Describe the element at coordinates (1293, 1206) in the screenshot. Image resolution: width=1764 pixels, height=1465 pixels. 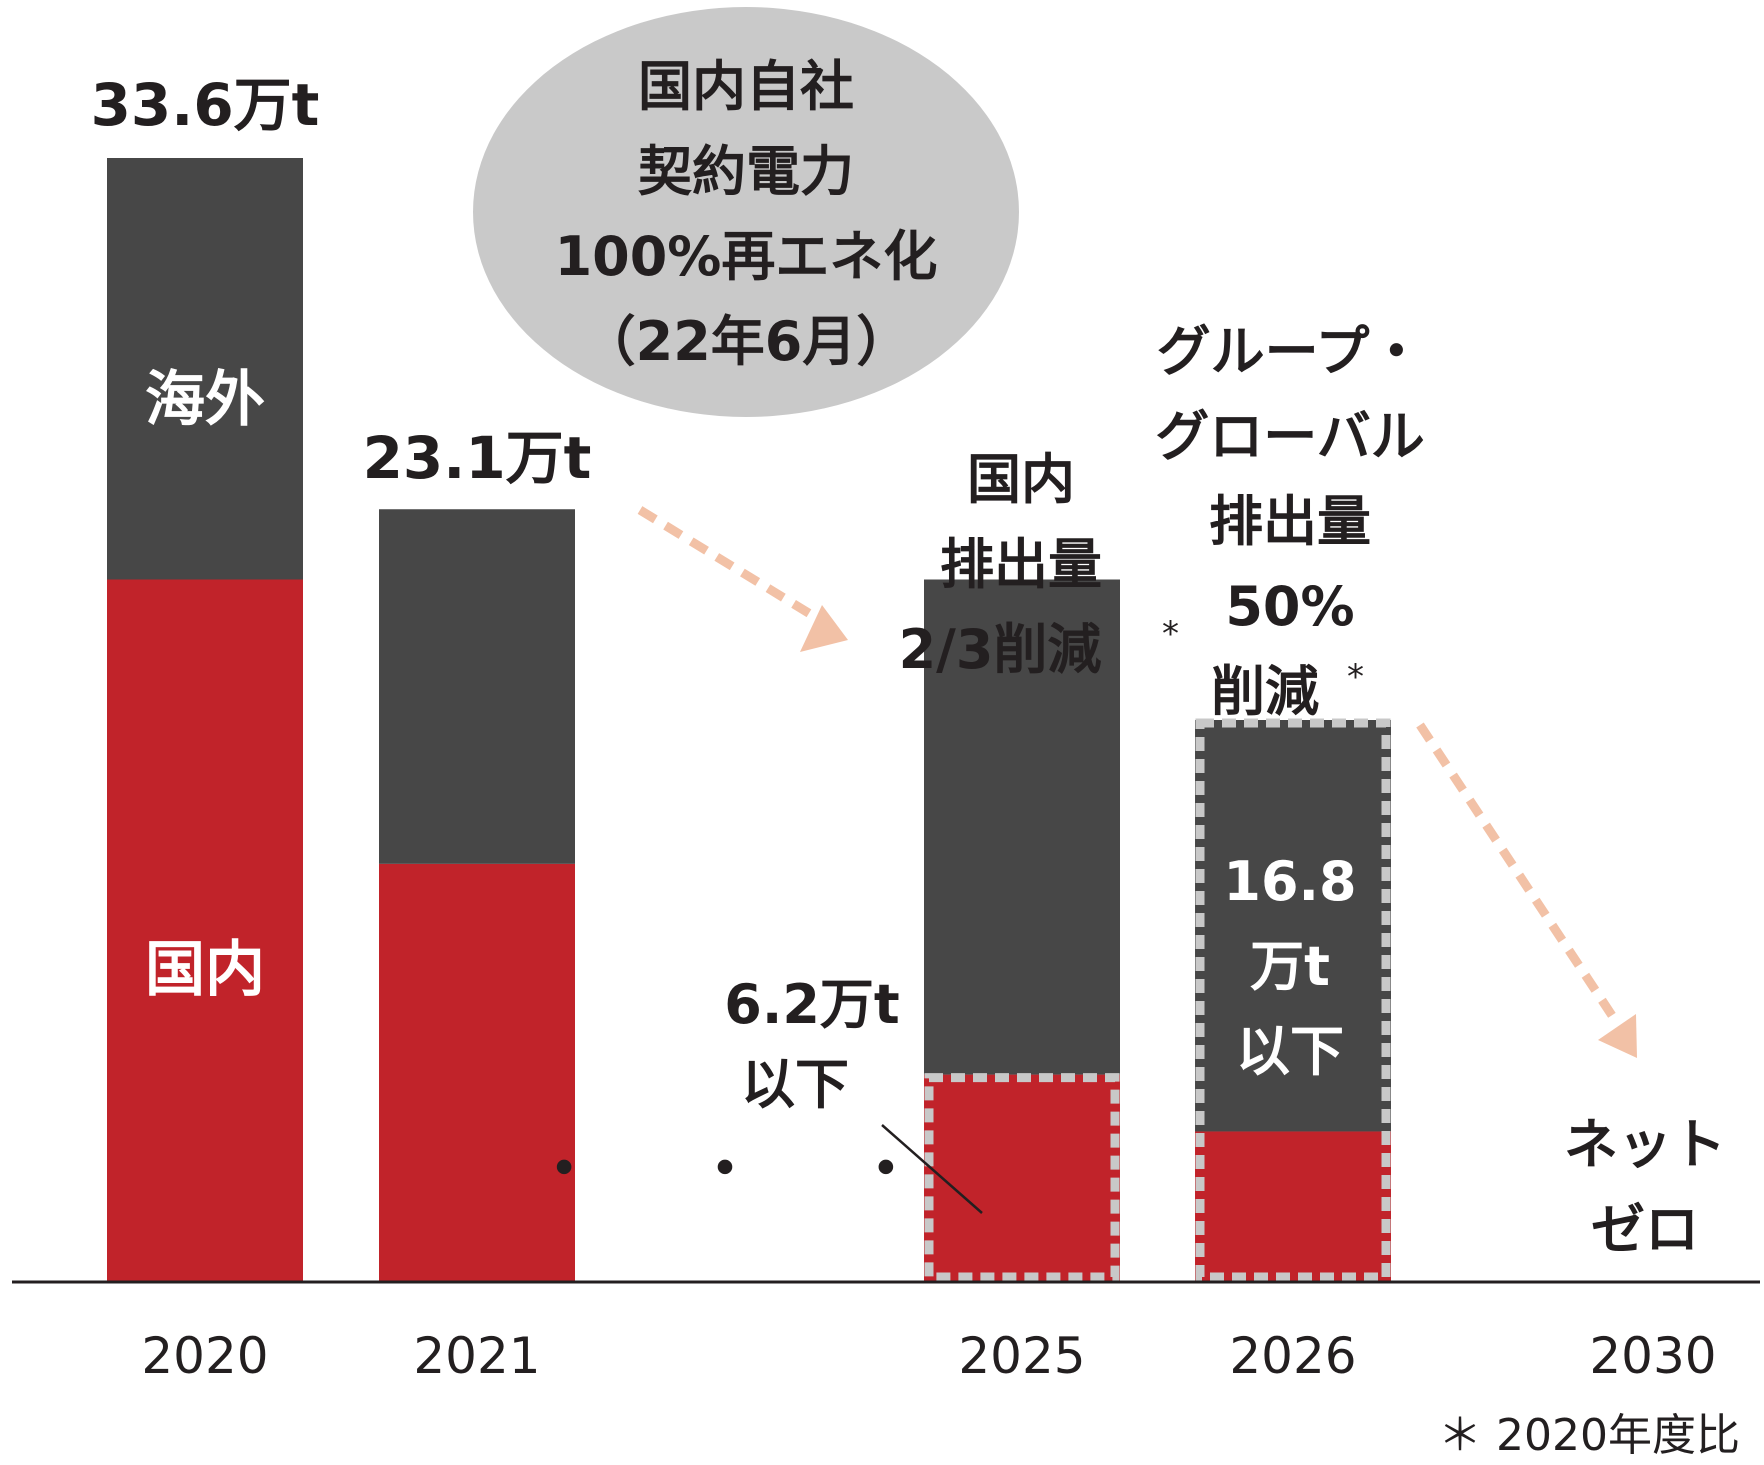
I see `bar-2026-domestic` at that location.